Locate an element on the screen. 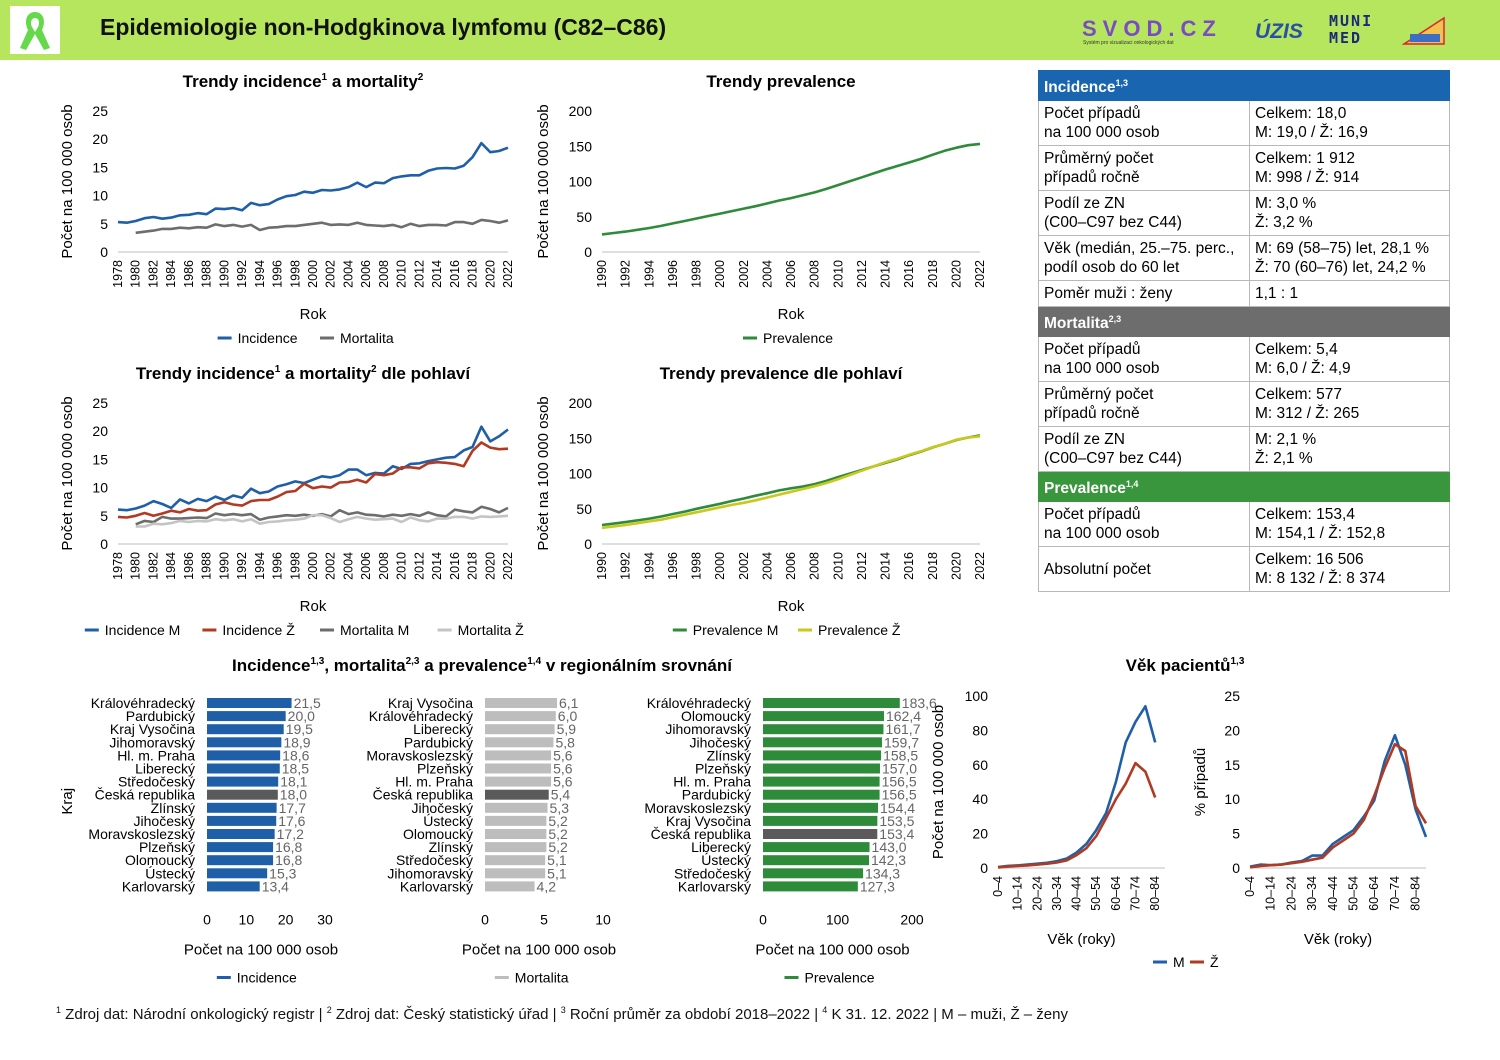 The width and height of the screenshot is (1500, 1060). bar-value-label: 5,6 is located at coordinates (563, 782).